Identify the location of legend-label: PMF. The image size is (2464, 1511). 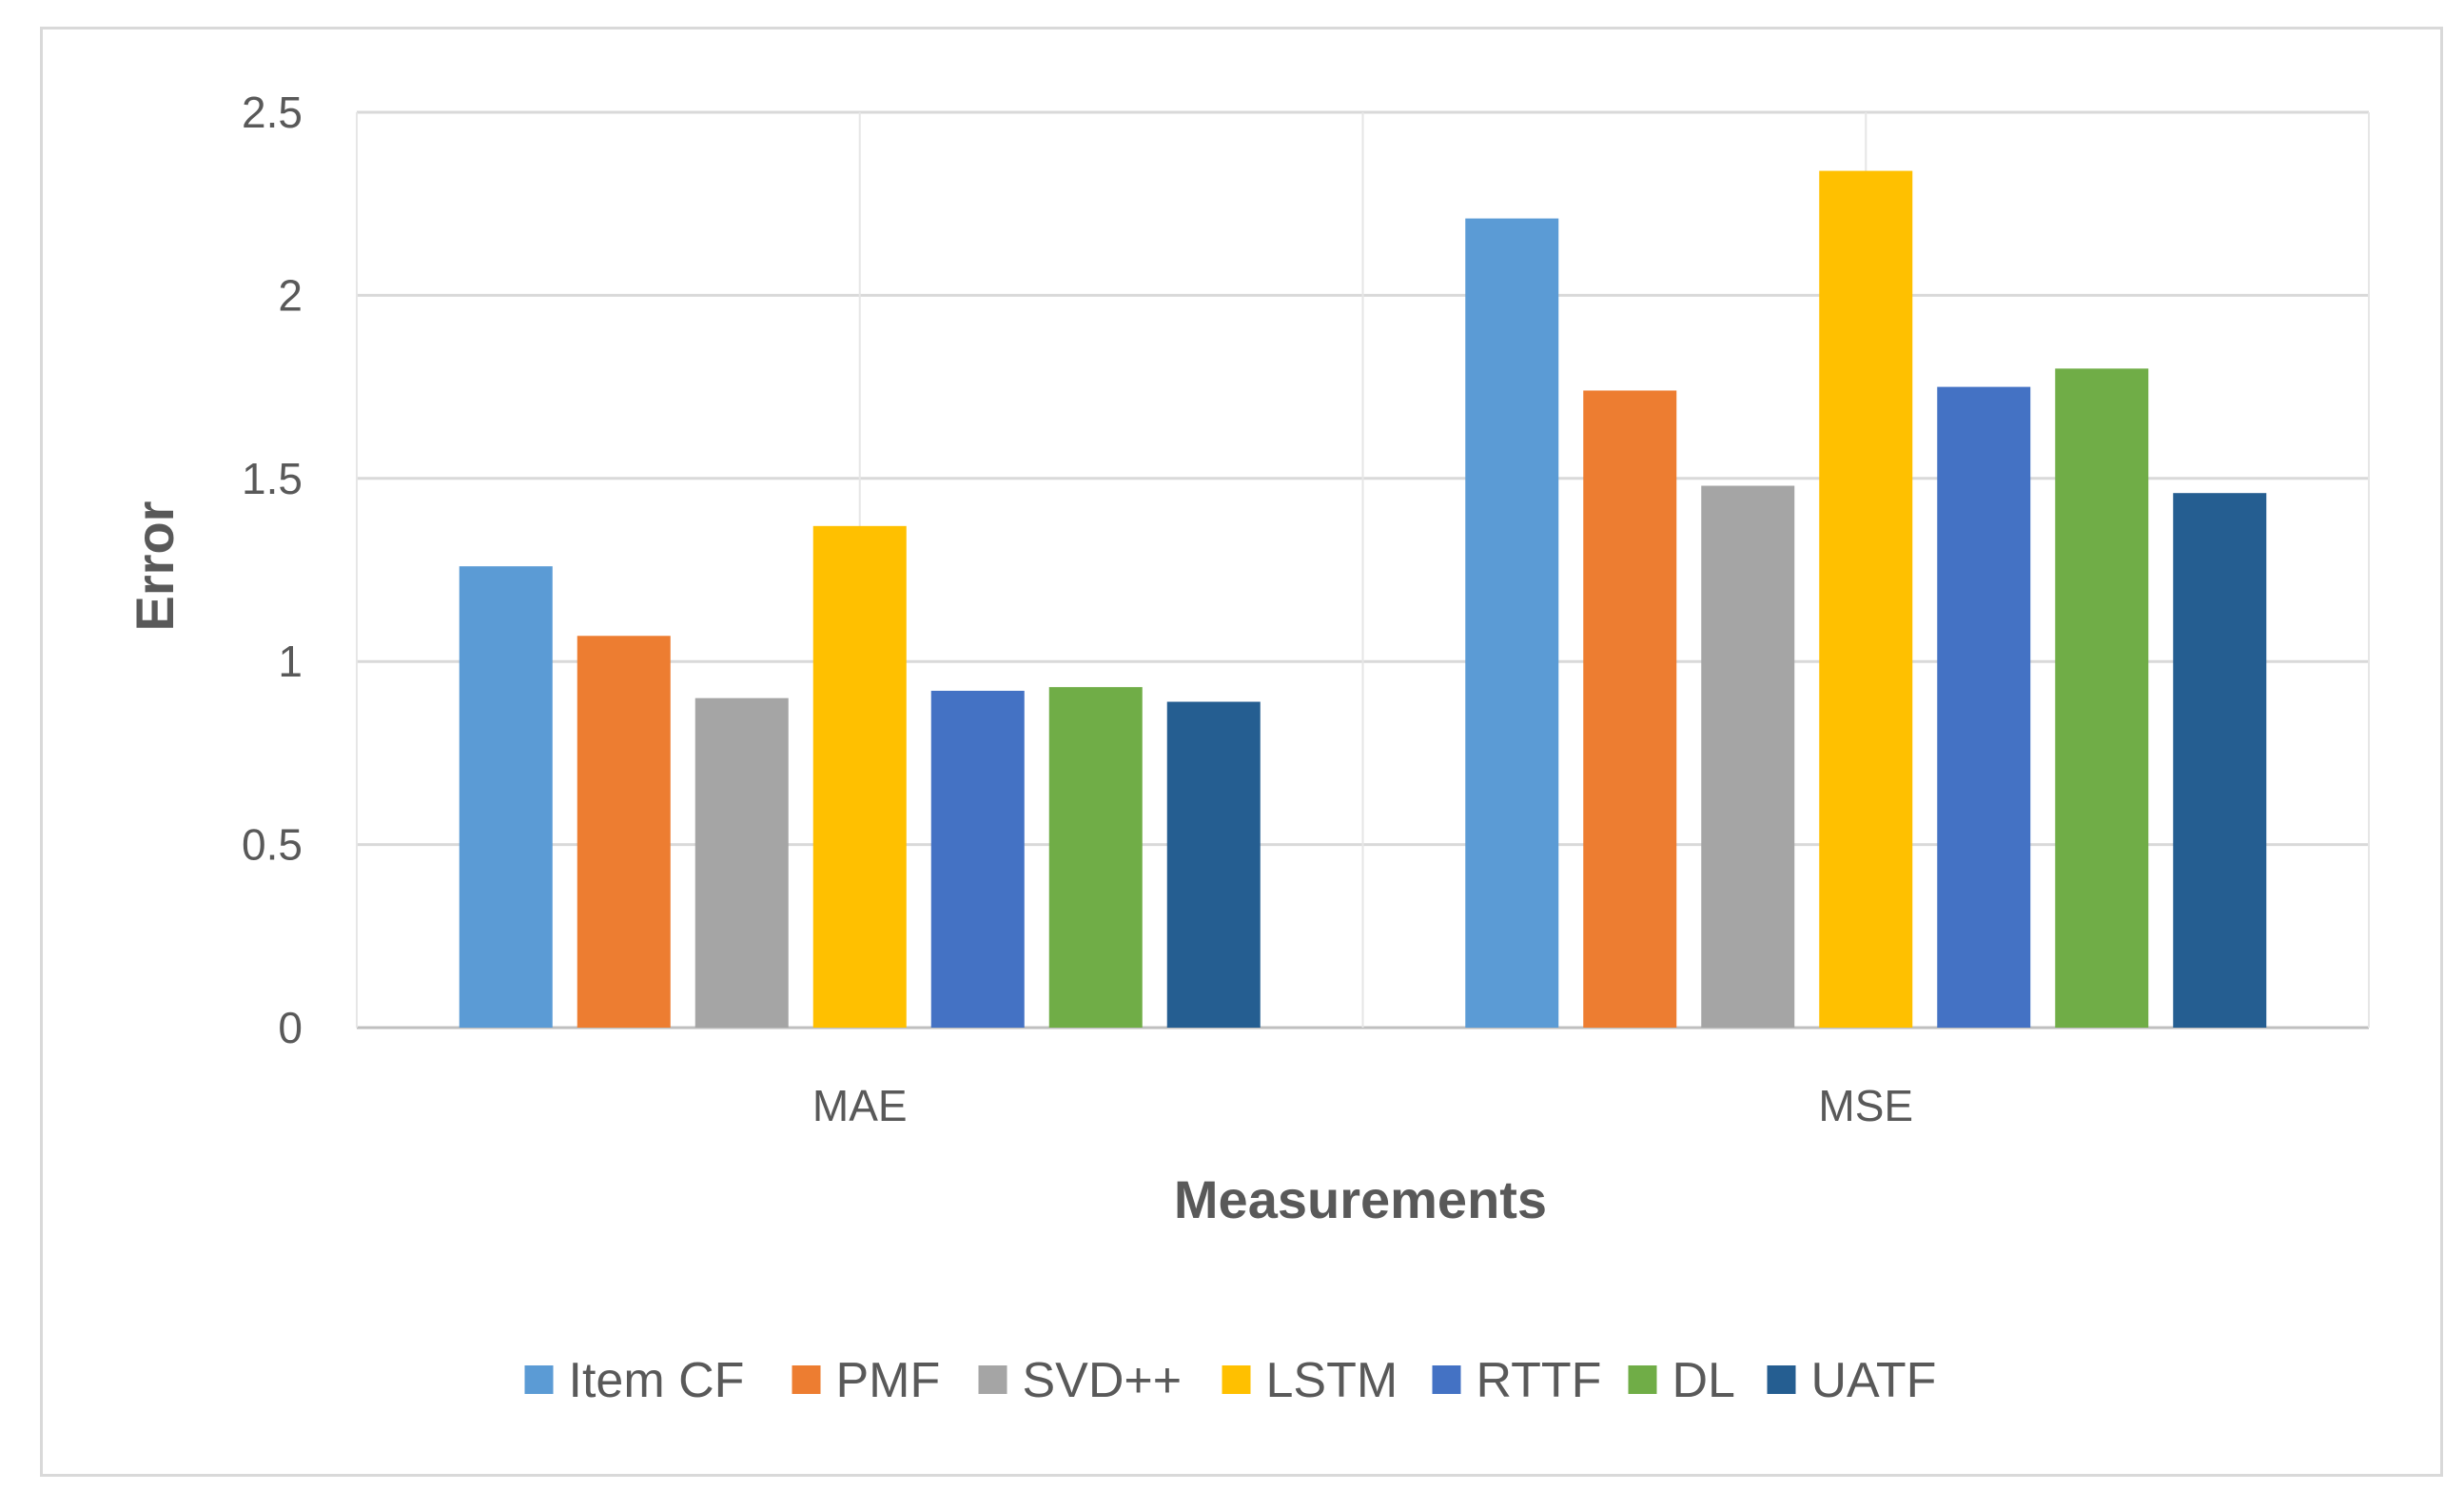
(888, 1380).